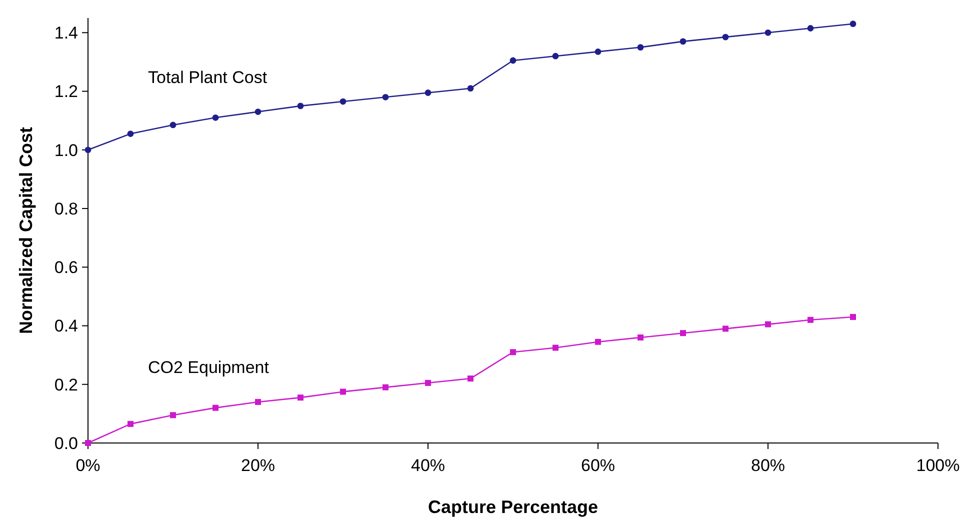 The width and height of the screenshot is (969, 523). Describe the element at coordinates (209, 368) in the screenshot. I see `series-label: CO2 Equipment` at that location.